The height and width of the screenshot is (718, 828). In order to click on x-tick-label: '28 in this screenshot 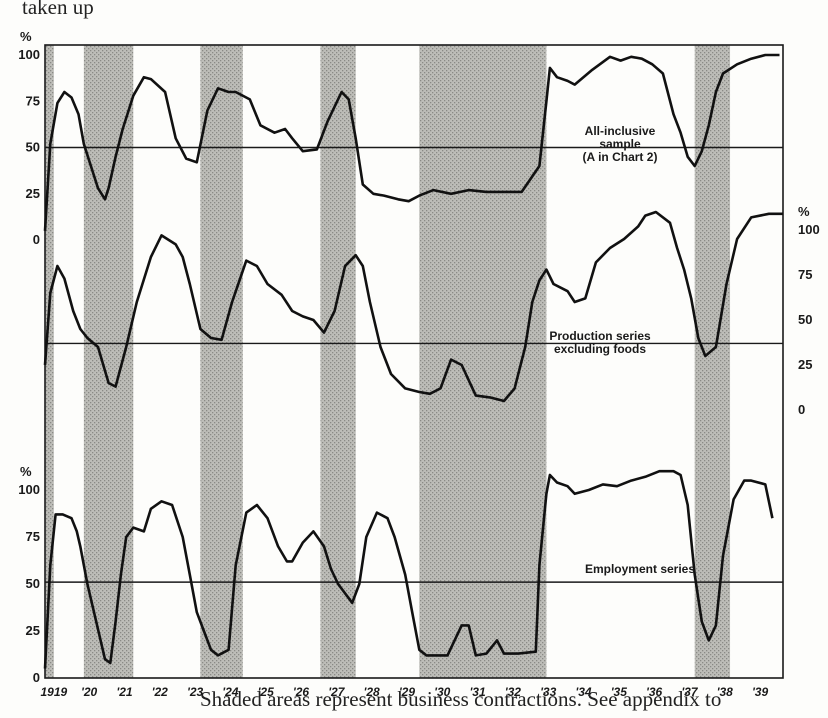, I will do `click(372, 692)`.